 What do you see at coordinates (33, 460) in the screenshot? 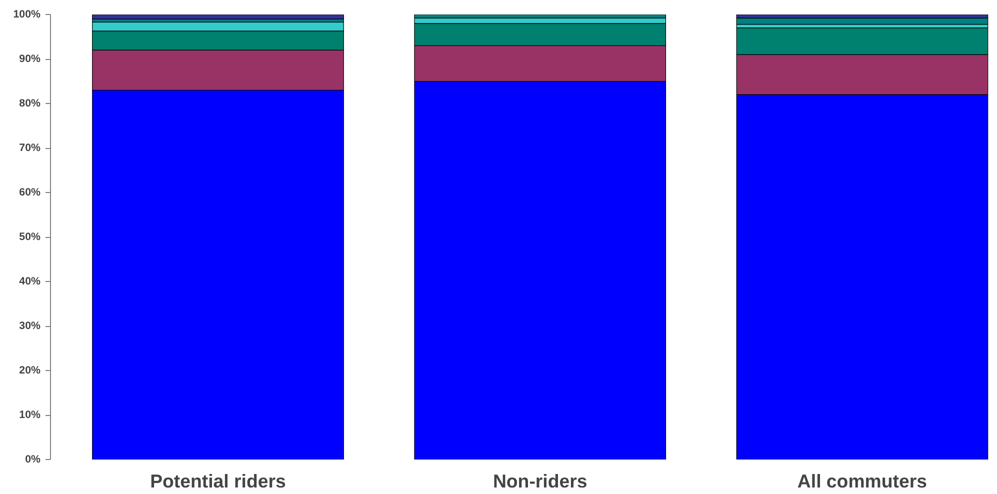
I see `y-tick-label: 0%` at bounding box center [33, 460].